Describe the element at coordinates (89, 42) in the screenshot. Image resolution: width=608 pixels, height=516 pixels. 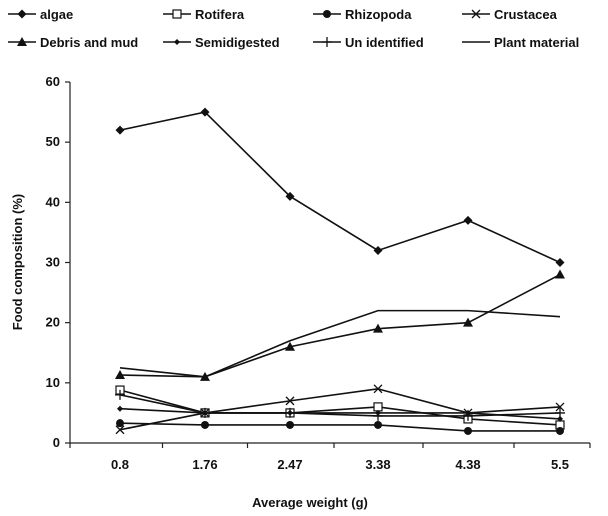
I see `legend-label: Debris and mud` at that location.